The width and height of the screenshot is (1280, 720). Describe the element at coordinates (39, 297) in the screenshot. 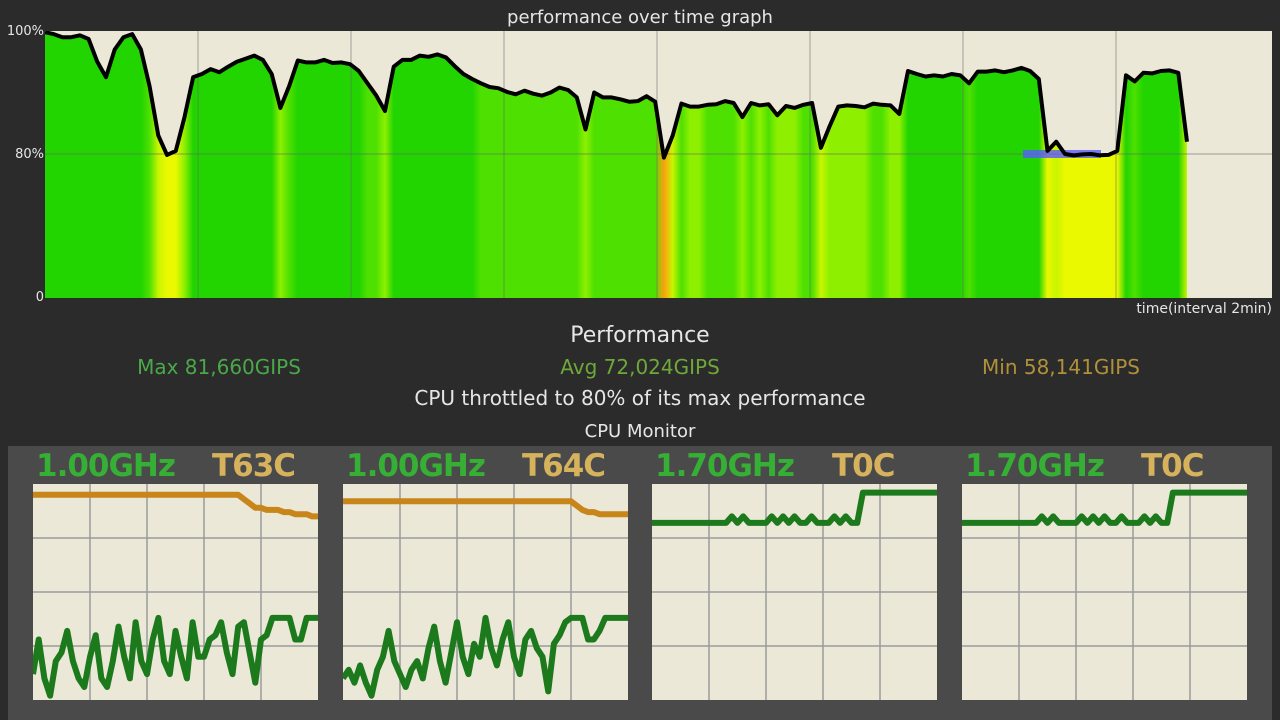

I see `y-tick-label-0: 0` at that location.